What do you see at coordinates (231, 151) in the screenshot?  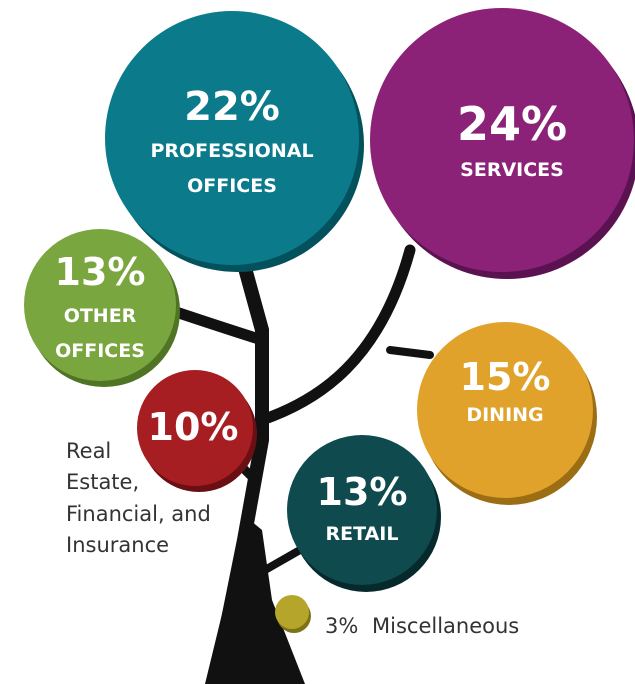 I see `label: PROFESSIONAL` at bounding box center [231, 151].